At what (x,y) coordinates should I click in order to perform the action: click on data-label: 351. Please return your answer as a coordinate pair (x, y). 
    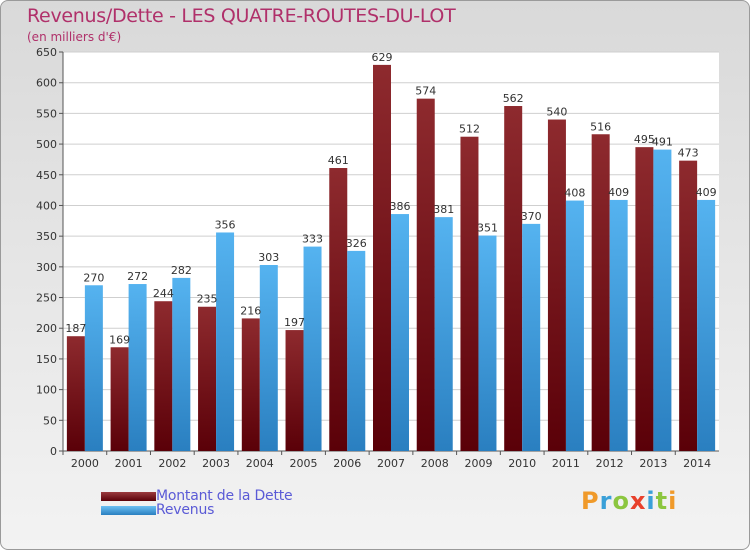
    Looking at the image, I should click on (487, 228).